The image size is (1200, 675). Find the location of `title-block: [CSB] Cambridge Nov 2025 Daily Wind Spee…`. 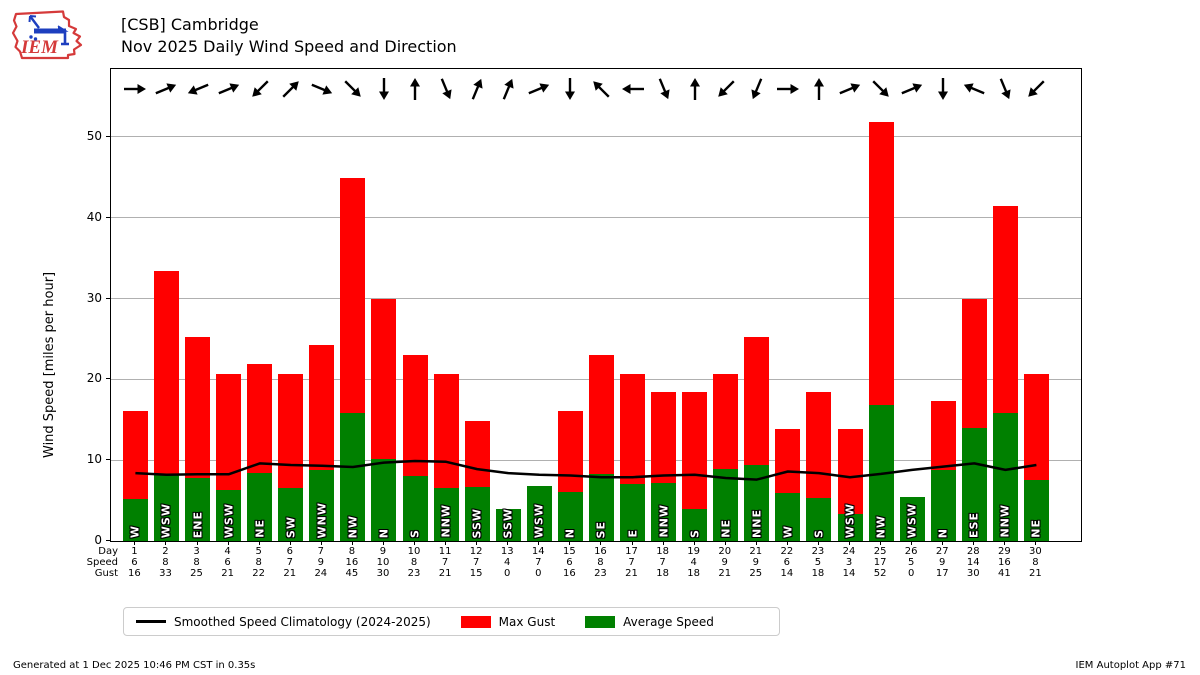

title-block: [CSB] Cambridge Nov 2025 Daily Wind Spee… is located at coordinates (289, 36).